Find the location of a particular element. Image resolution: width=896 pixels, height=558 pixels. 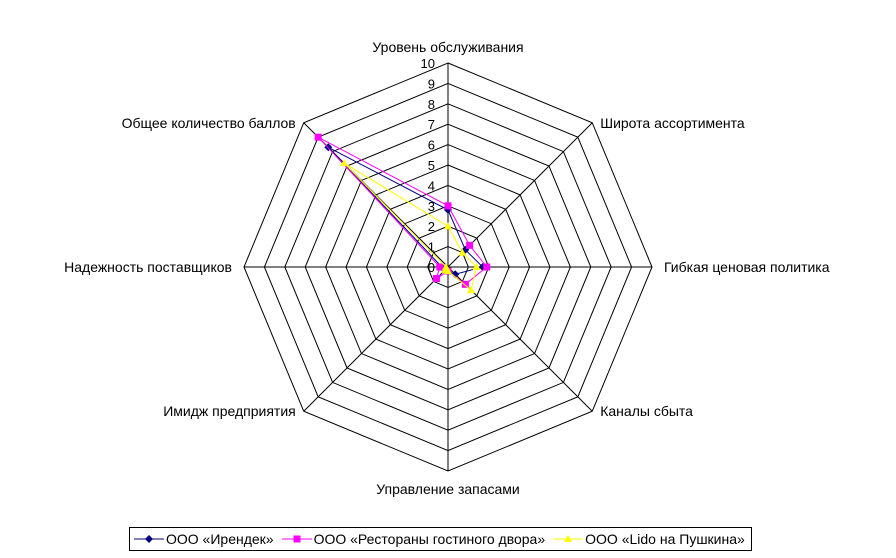

tick-label-7: 7 is located at coordinates (431, 124).